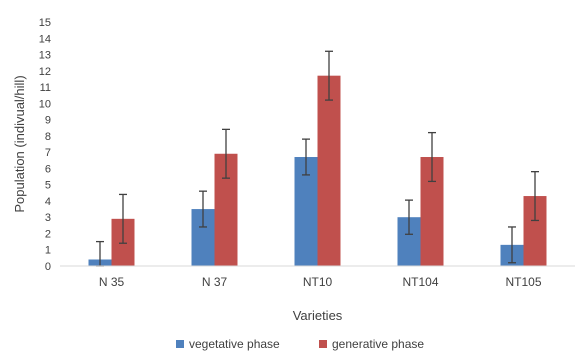 This screenshot has width=579, height=354. Describe the element at coordinates (48, 121) in the screenshot. I see `y-tick-label: 9` at that location.